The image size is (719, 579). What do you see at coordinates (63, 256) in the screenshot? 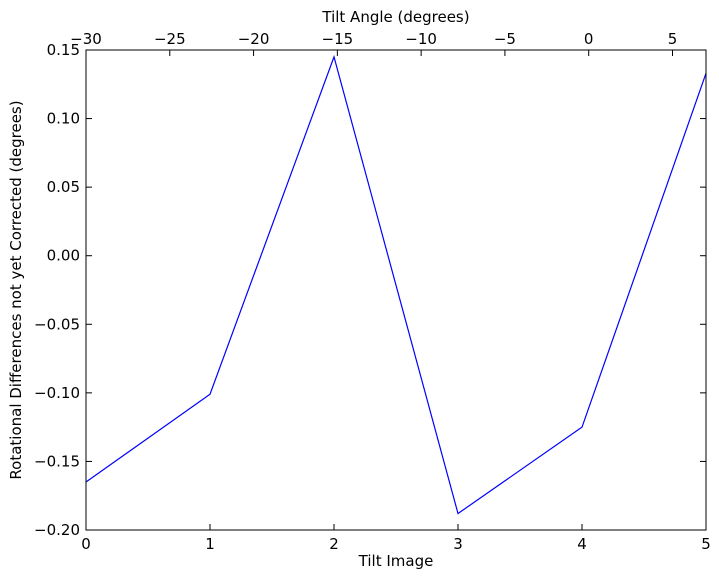
I see `y-tick-label: 0.00` at bounding box center [63, 256].